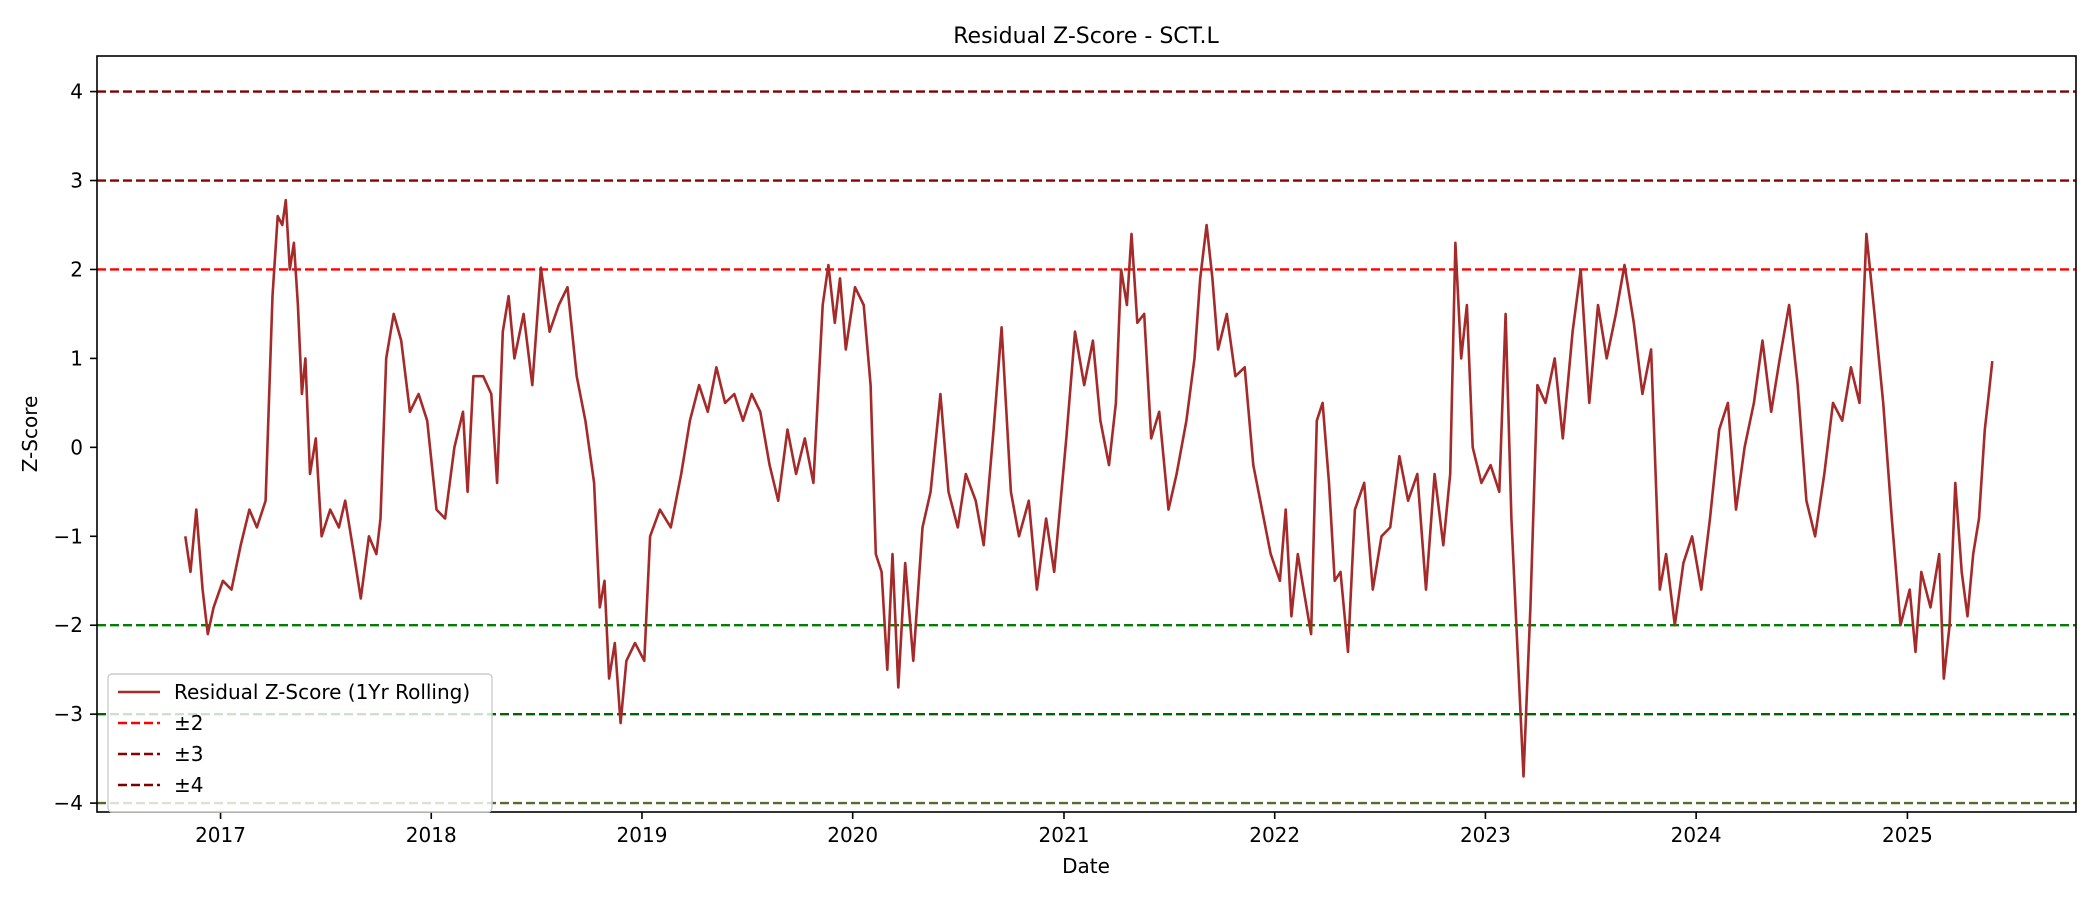 This screenshot has height=900, width=2100. Describe the element at coordinates (76, 92) in the screenshot. I see `y-tick-label-8: 4` at that location.